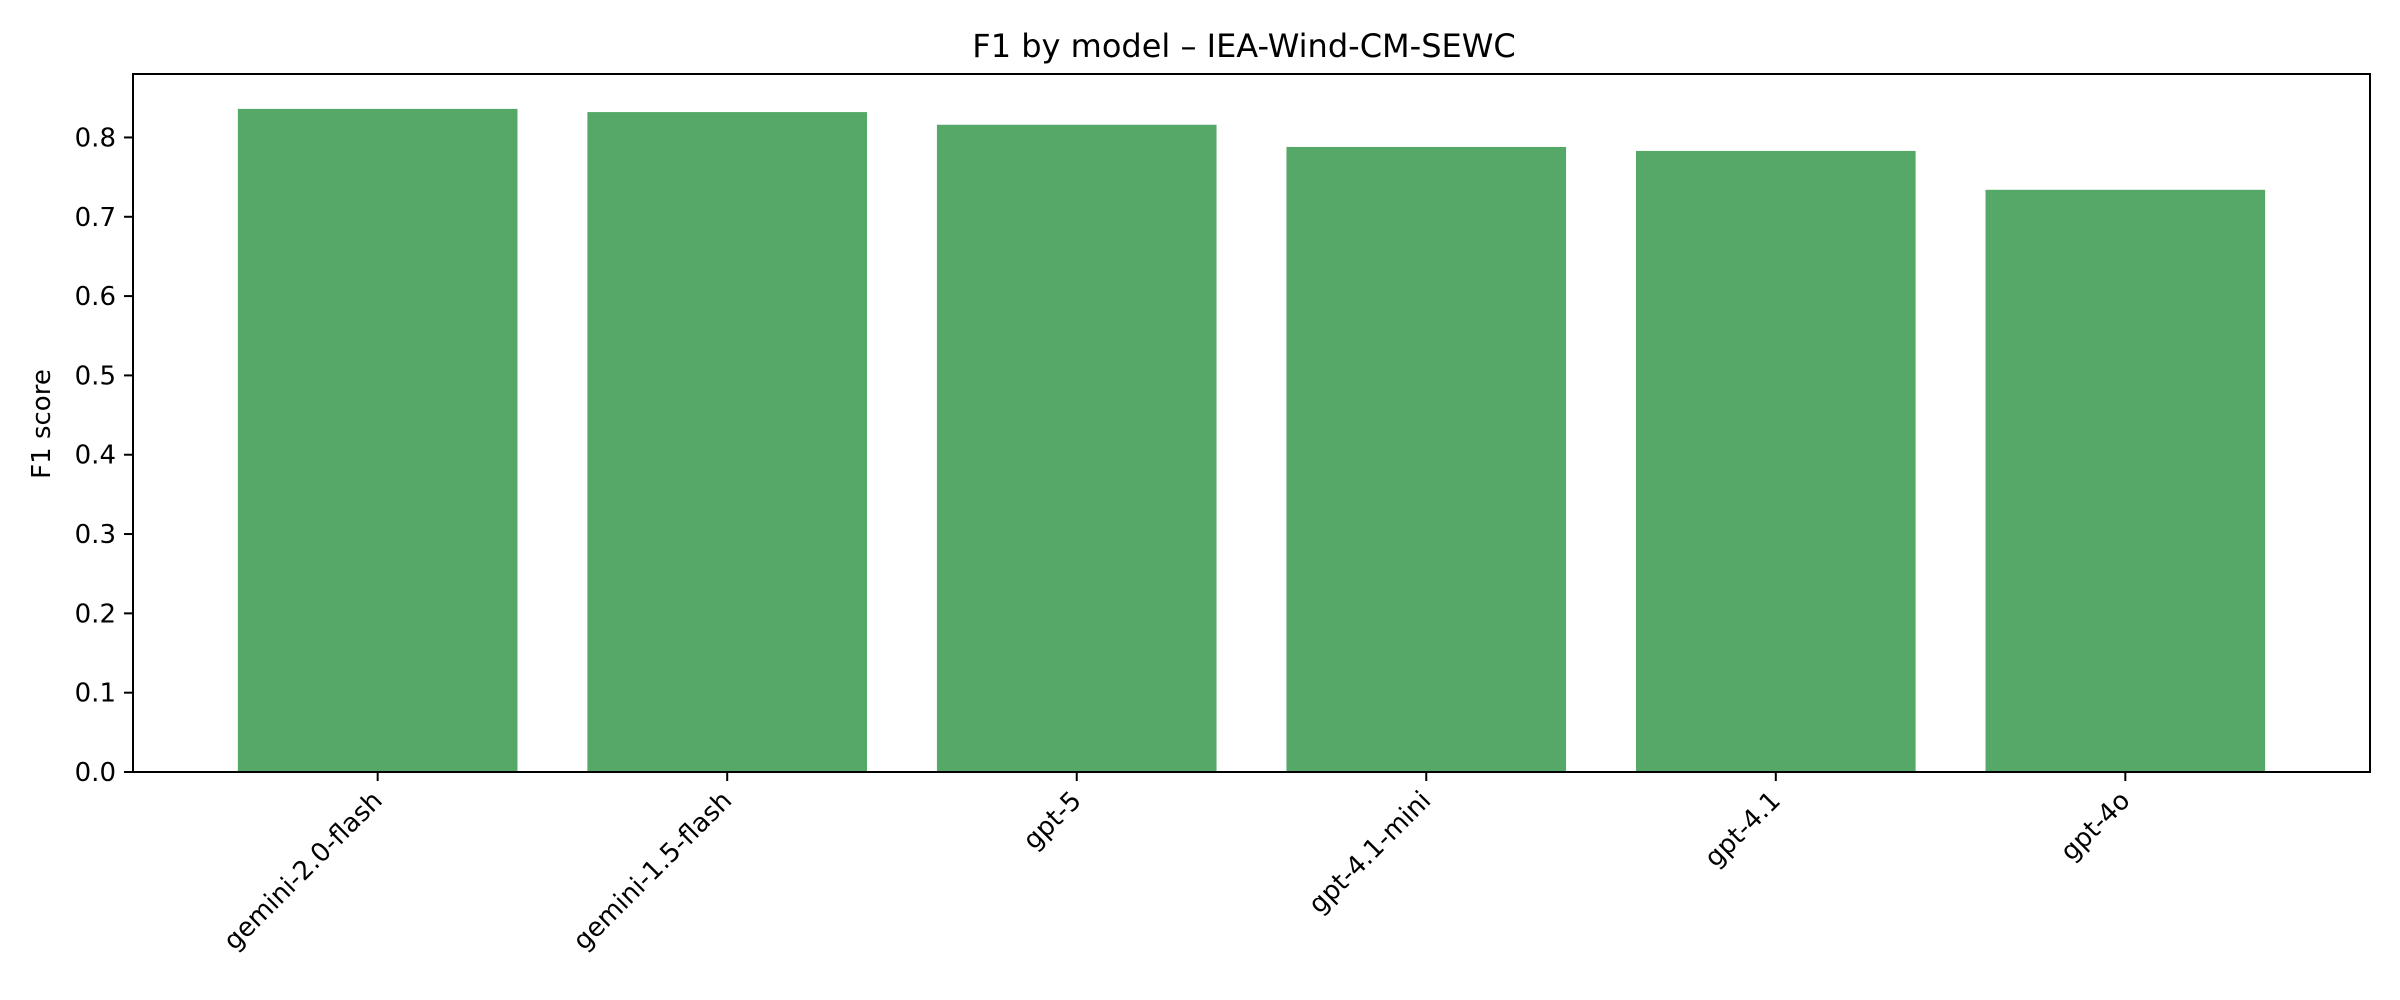  I want to click on x-tick-label: gemini-1.5-flash, so click(653, 871).